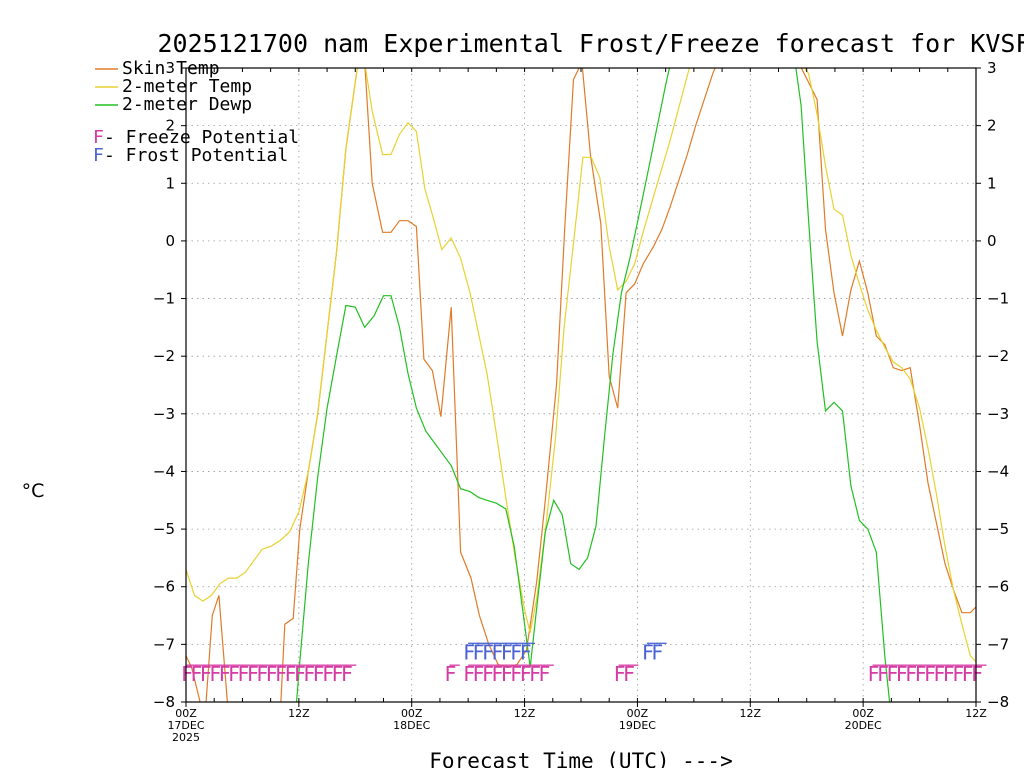  I want to click on x-tick-label: 19DEC, so click(637, 725).